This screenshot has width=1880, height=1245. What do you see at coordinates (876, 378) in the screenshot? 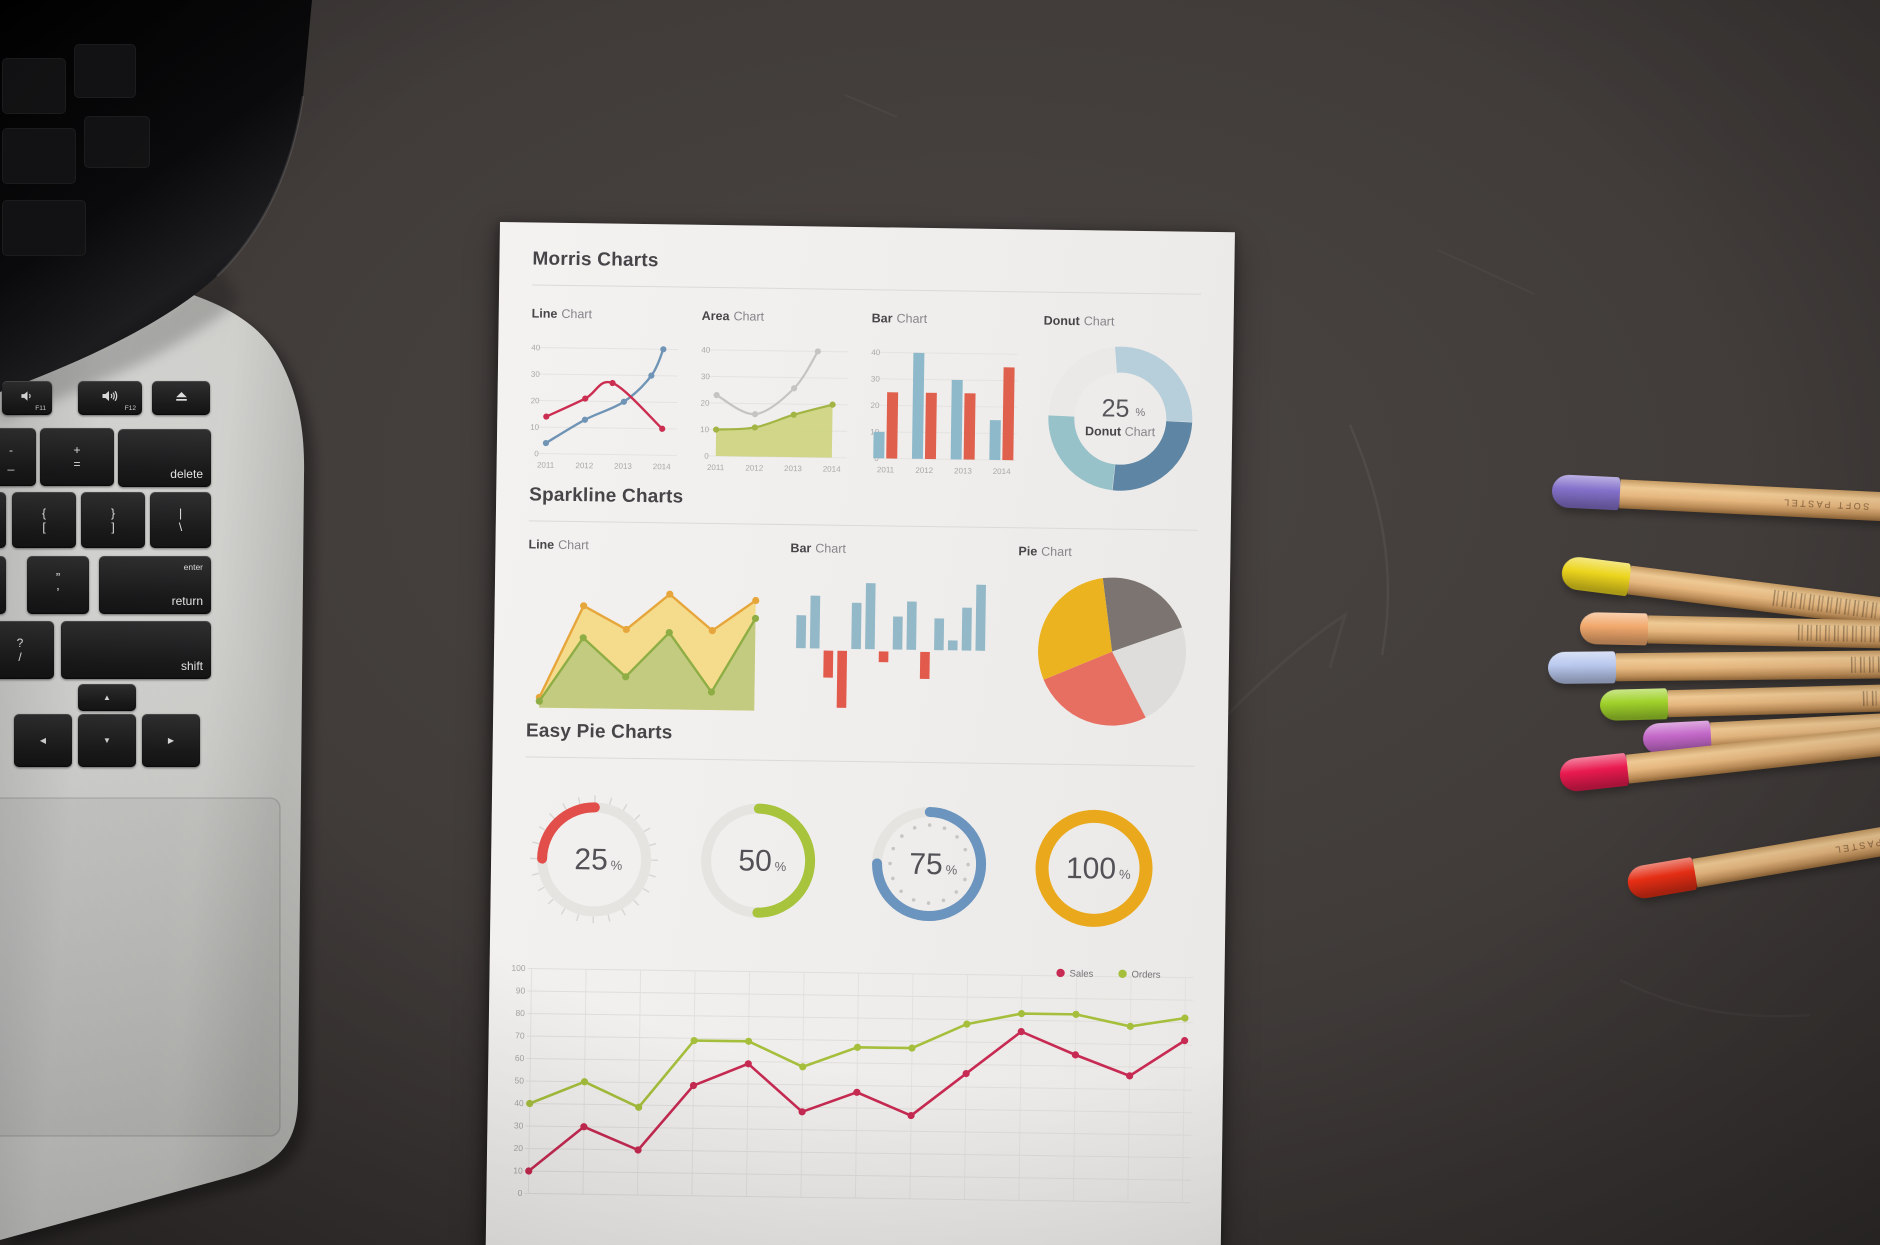
I see `svg-text: 30` at bounding box center [876, 378].